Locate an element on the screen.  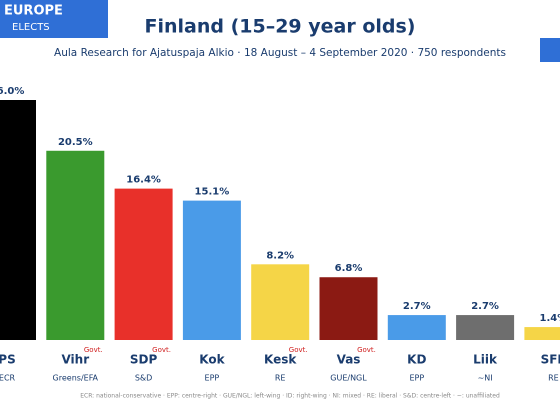
value-label: 20.5% is located at coordinates (75, 142).